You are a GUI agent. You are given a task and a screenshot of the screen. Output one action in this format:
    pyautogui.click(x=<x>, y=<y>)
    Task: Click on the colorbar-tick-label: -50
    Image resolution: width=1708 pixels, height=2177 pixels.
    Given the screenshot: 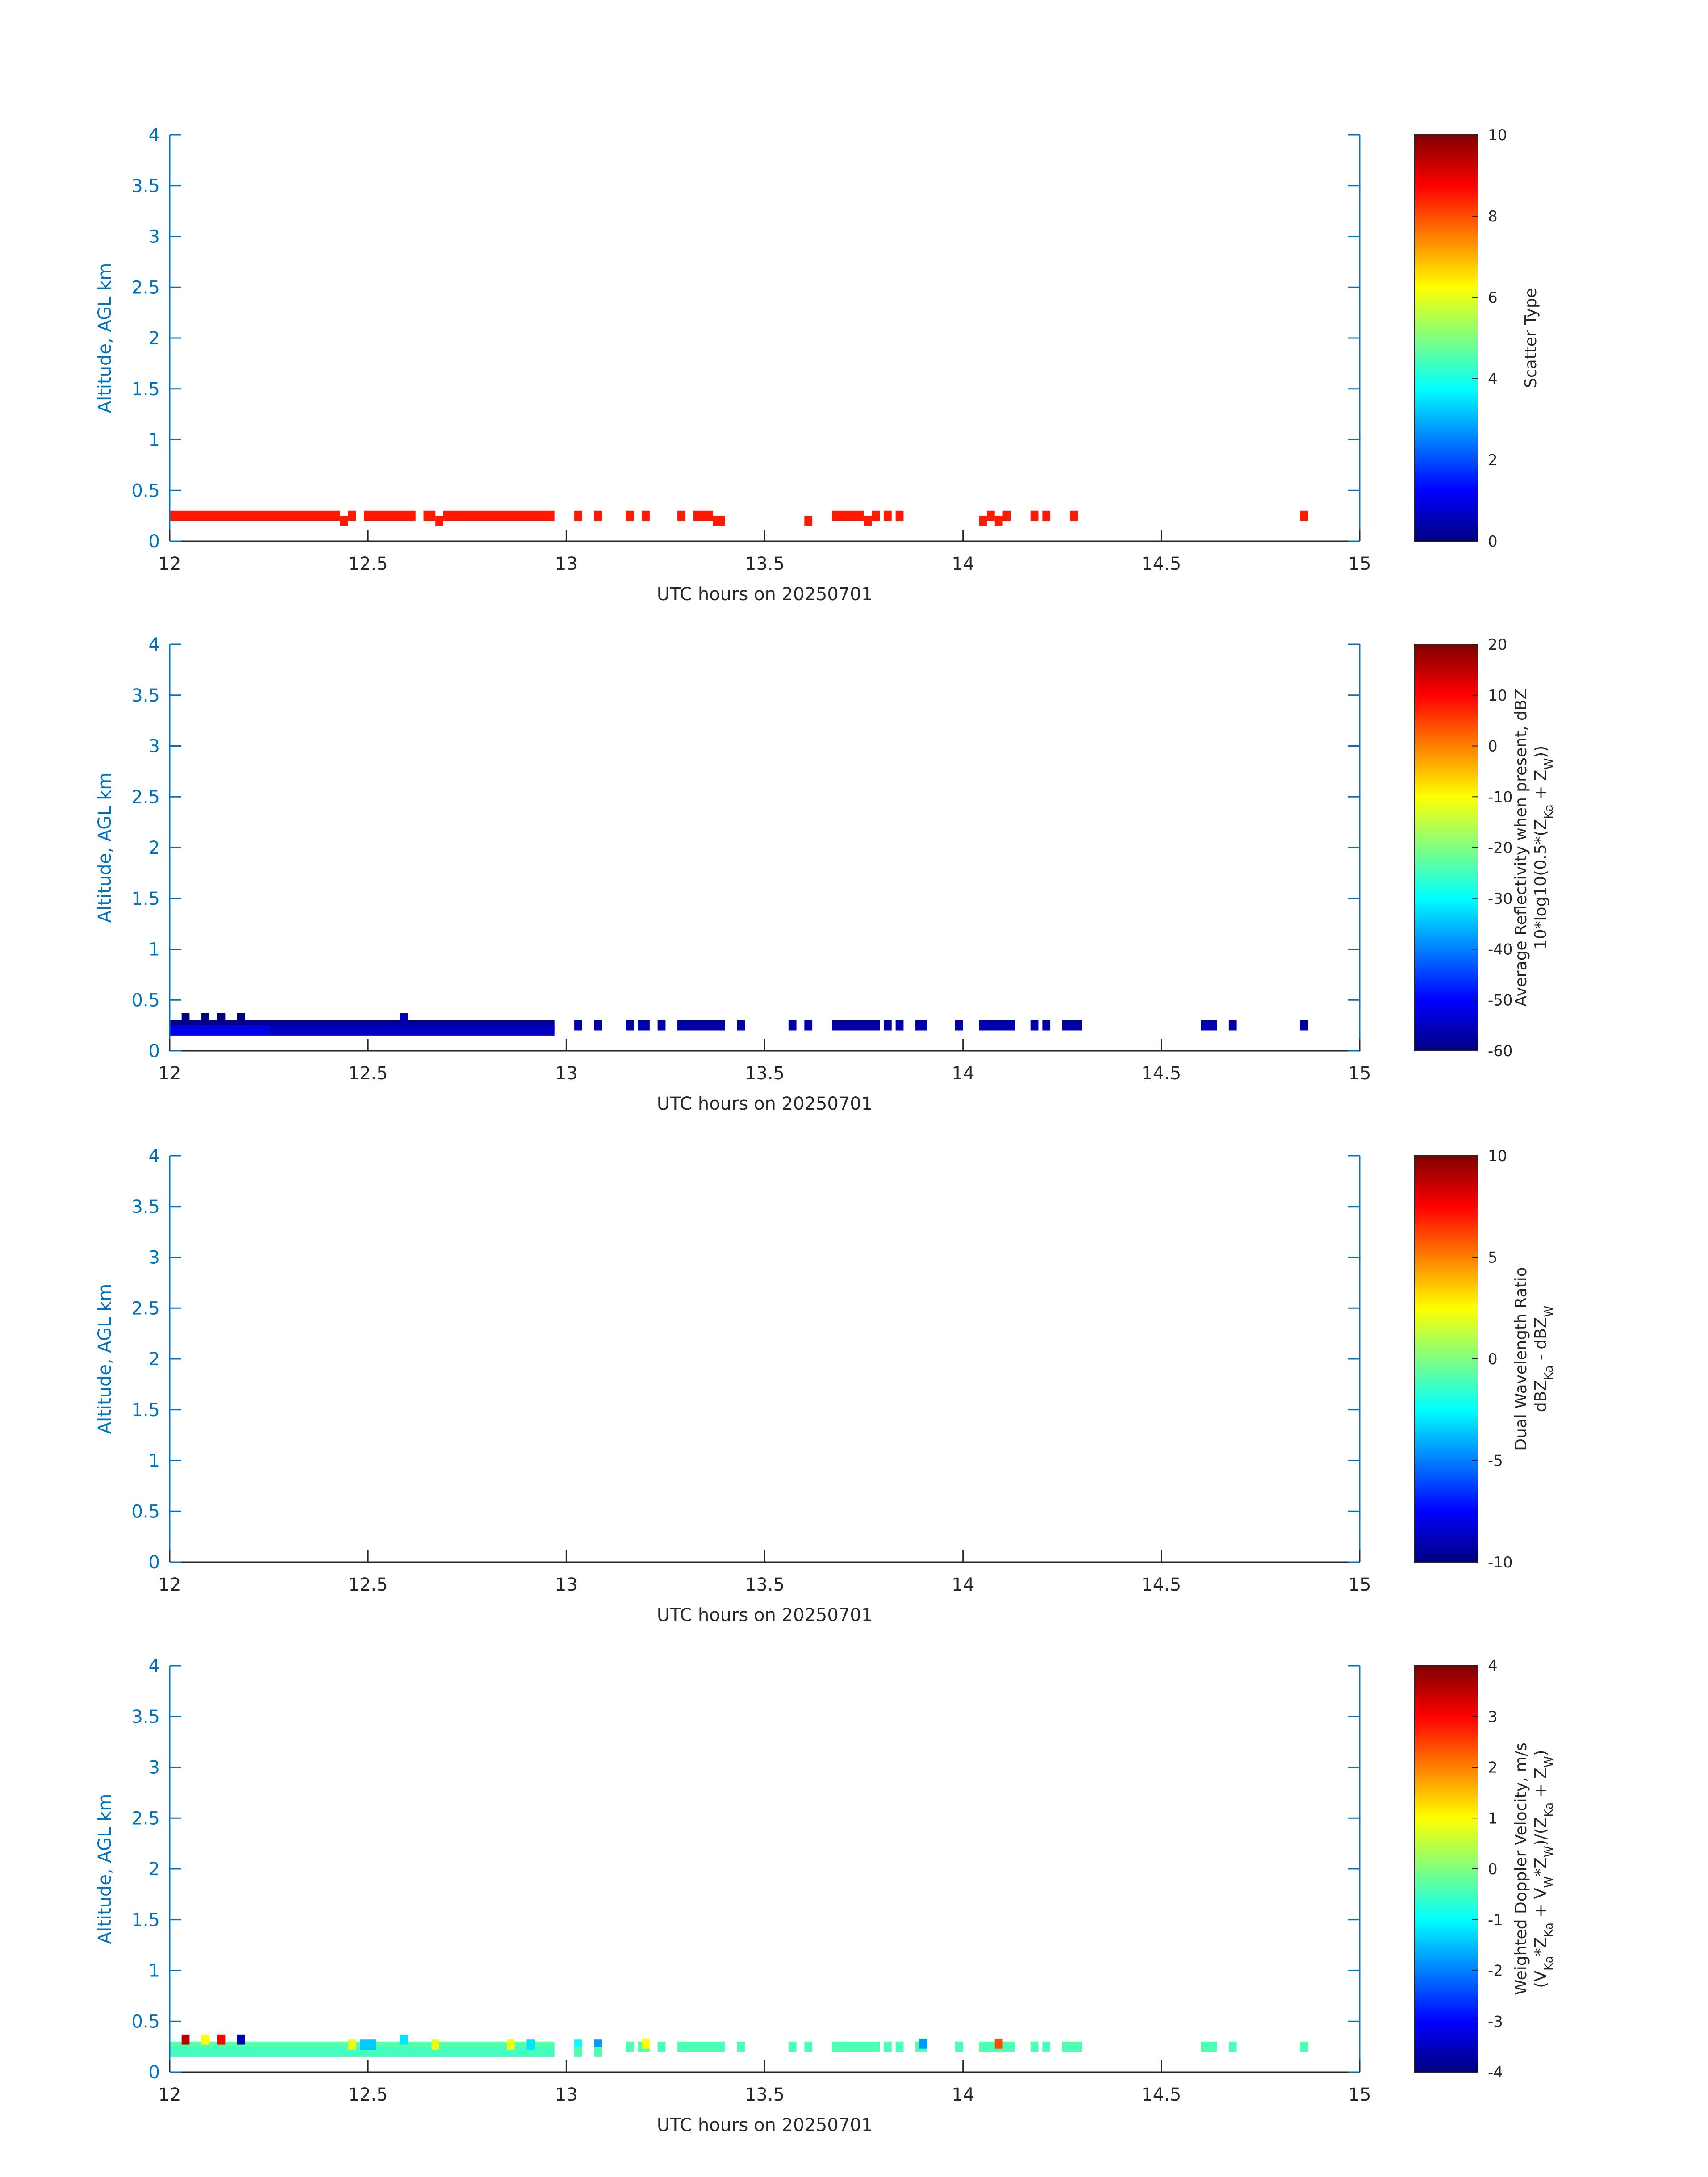 What is the action you would take?
    pyautogui.click(x=1500, y=1000)
    